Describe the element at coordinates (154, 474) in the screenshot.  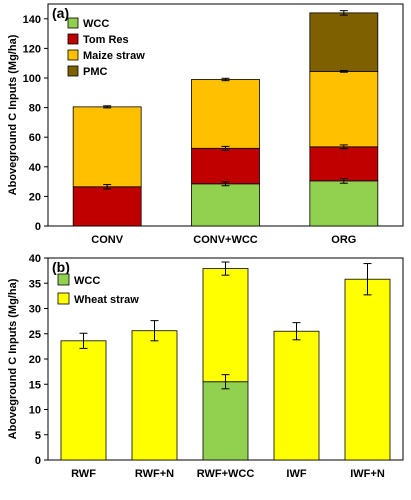
I see `x-tick-label: RWF+N` at that location.